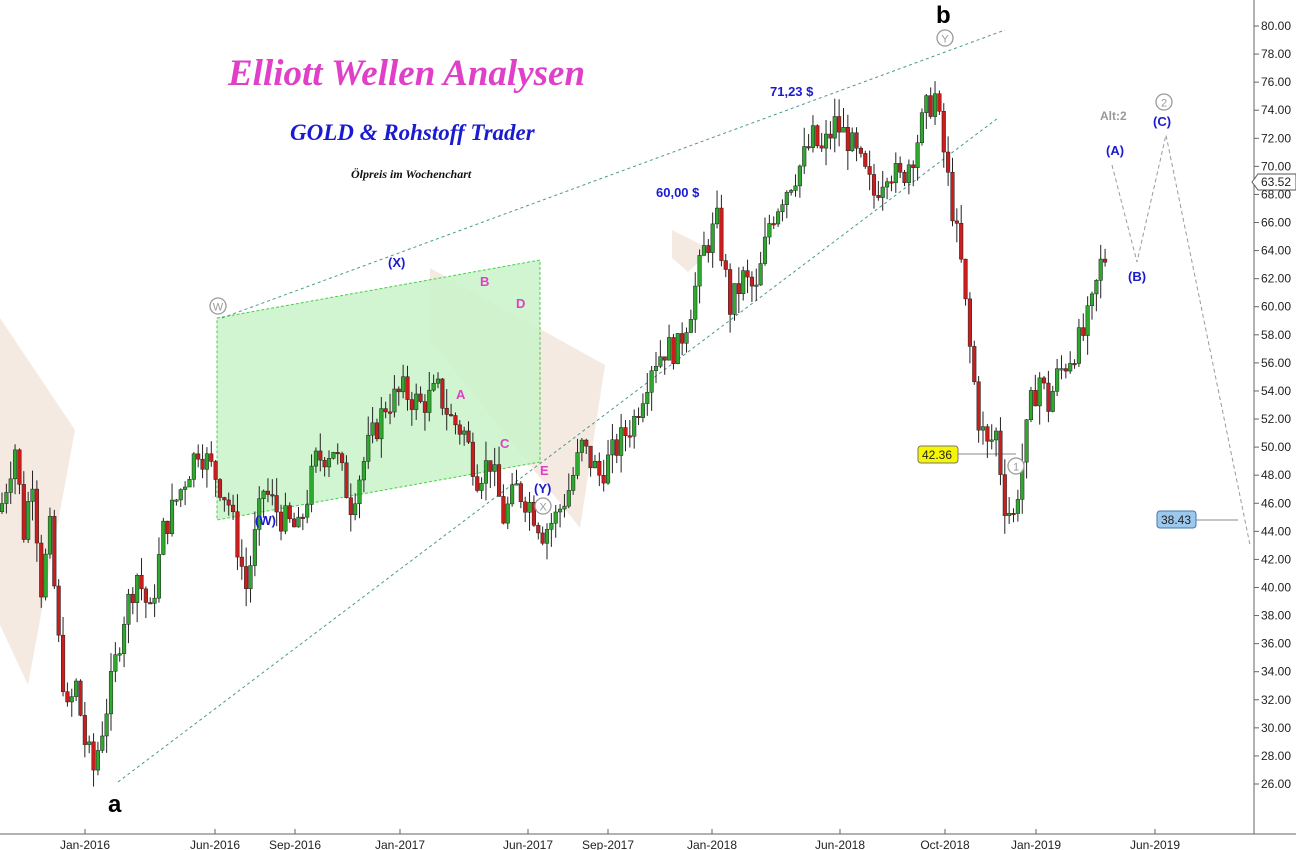 This screenshot has height=850, width=1296. What do you see at coordinates (543, 508) in the screenshot?
I see `wave-circle-X-label: X` at bounding box center [543, 508].